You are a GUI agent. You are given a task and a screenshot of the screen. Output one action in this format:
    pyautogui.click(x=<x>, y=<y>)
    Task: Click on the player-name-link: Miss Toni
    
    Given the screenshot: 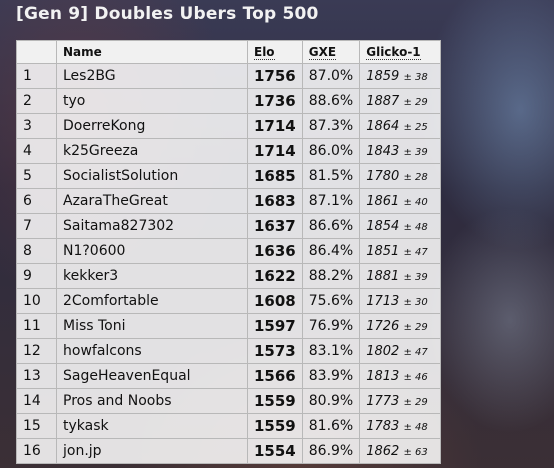 What is the action you would take?
    pyautogui.click(x=152, y=326)
    